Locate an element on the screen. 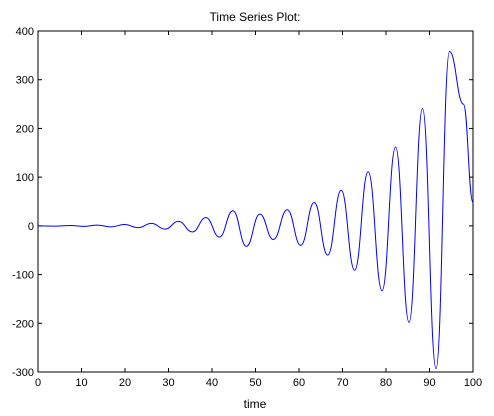 The image size is (494, 416). y-tick-label: -300 is located at coordinates (23, 373).